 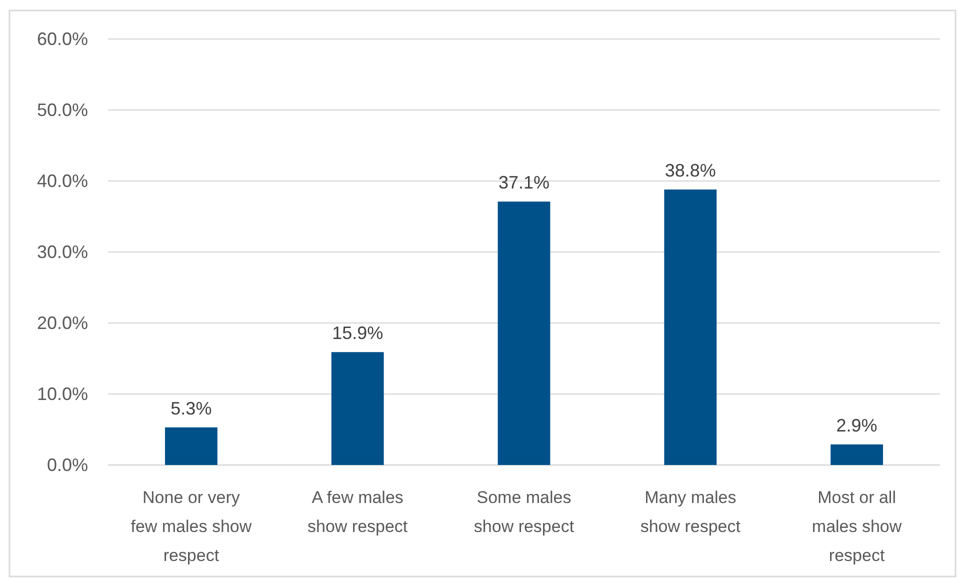 I want to click on y-tick-label: 20.0%, so click(x=62, y=322).